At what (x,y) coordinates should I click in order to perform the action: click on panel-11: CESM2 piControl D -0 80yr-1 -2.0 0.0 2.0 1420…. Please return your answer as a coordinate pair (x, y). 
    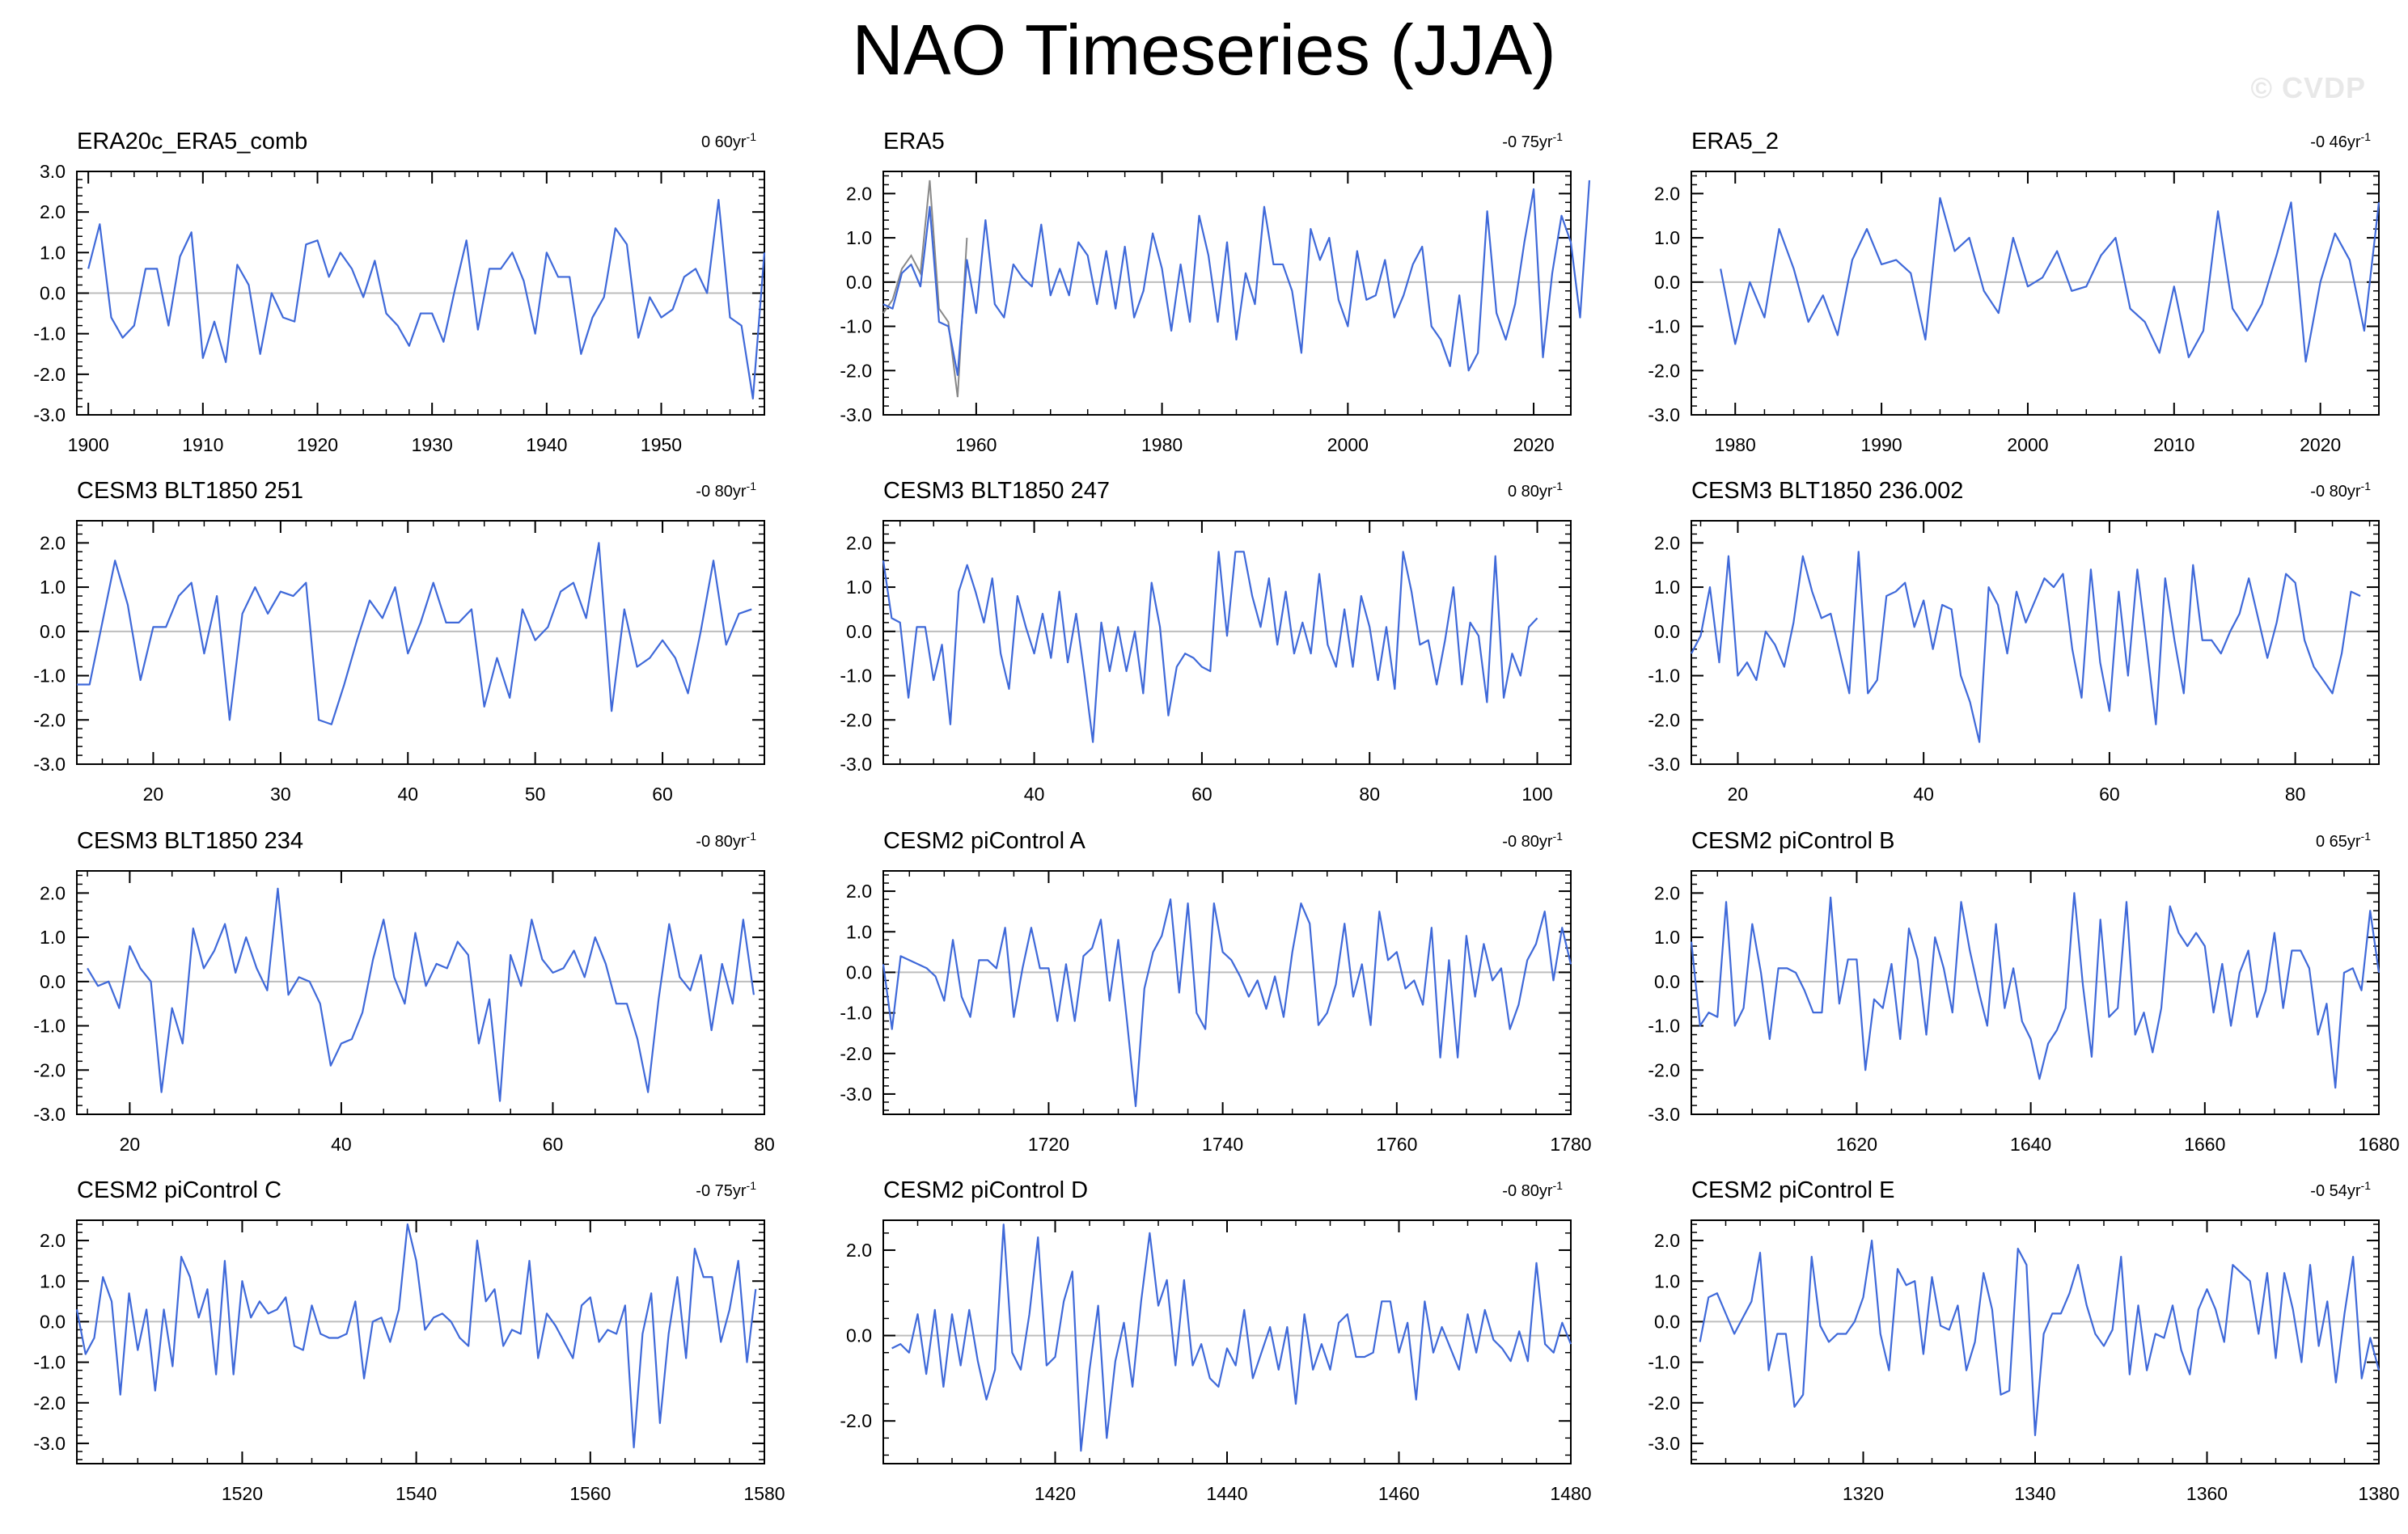
    Looking at the image, I should click on (1215, 1340).